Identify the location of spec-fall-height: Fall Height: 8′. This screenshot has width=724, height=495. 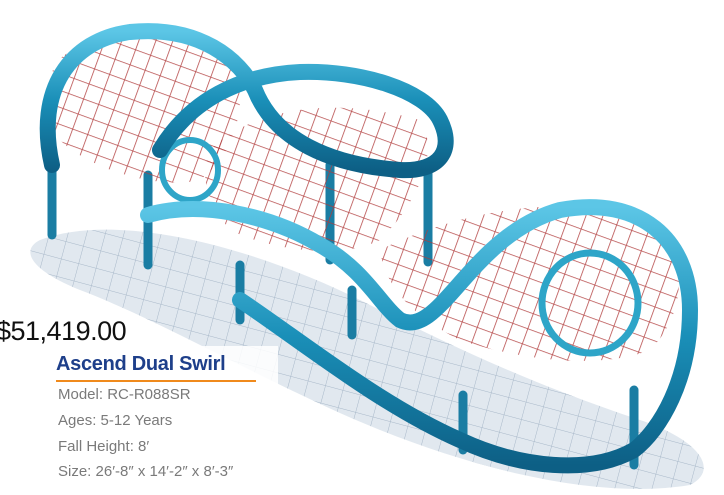
(104, 446).